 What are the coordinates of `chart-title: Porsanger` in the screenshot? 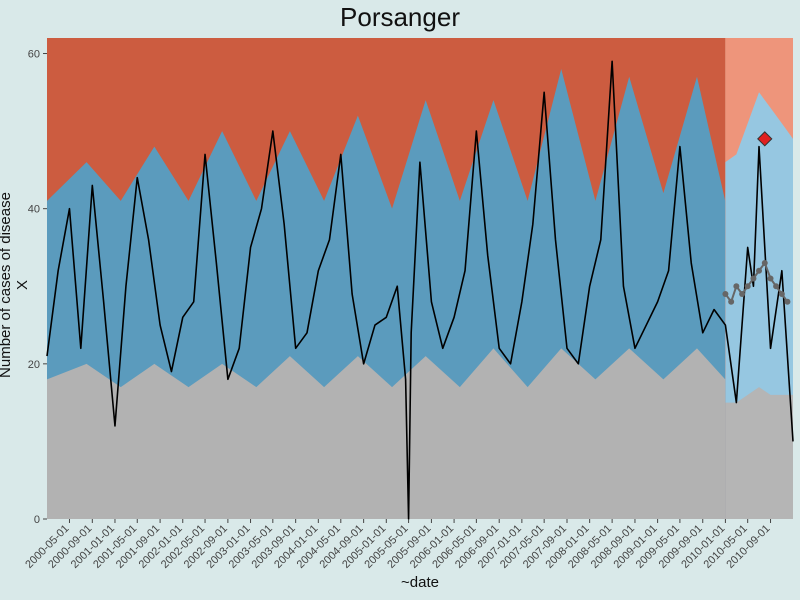 It's located at (400, 17).